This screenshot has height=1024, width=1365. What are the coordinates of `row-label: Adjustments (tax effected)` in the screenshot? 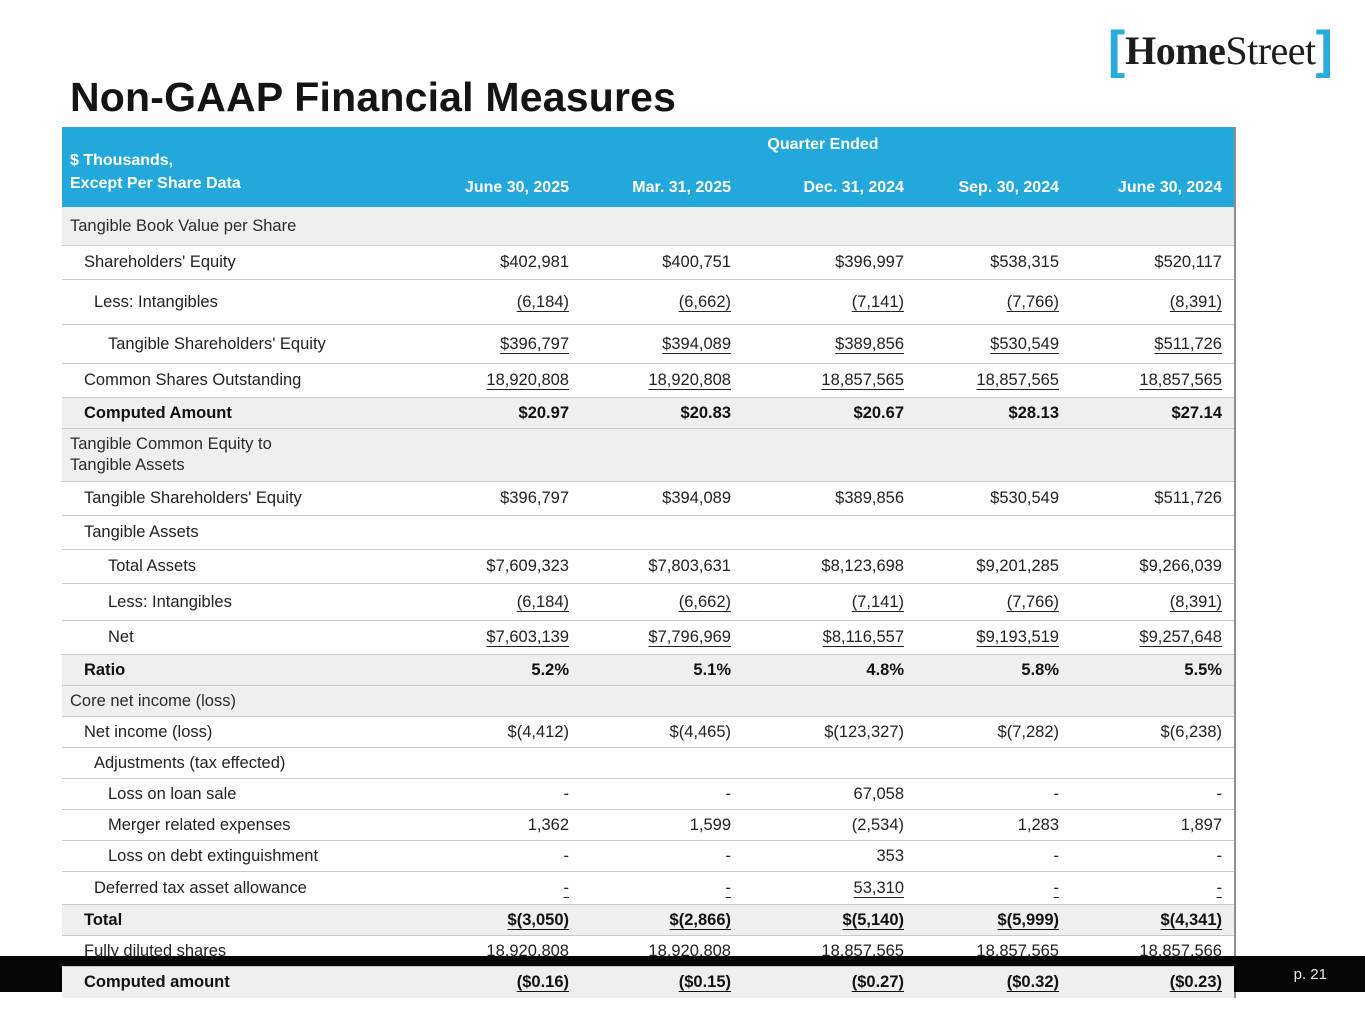 It's located at (190, 762).